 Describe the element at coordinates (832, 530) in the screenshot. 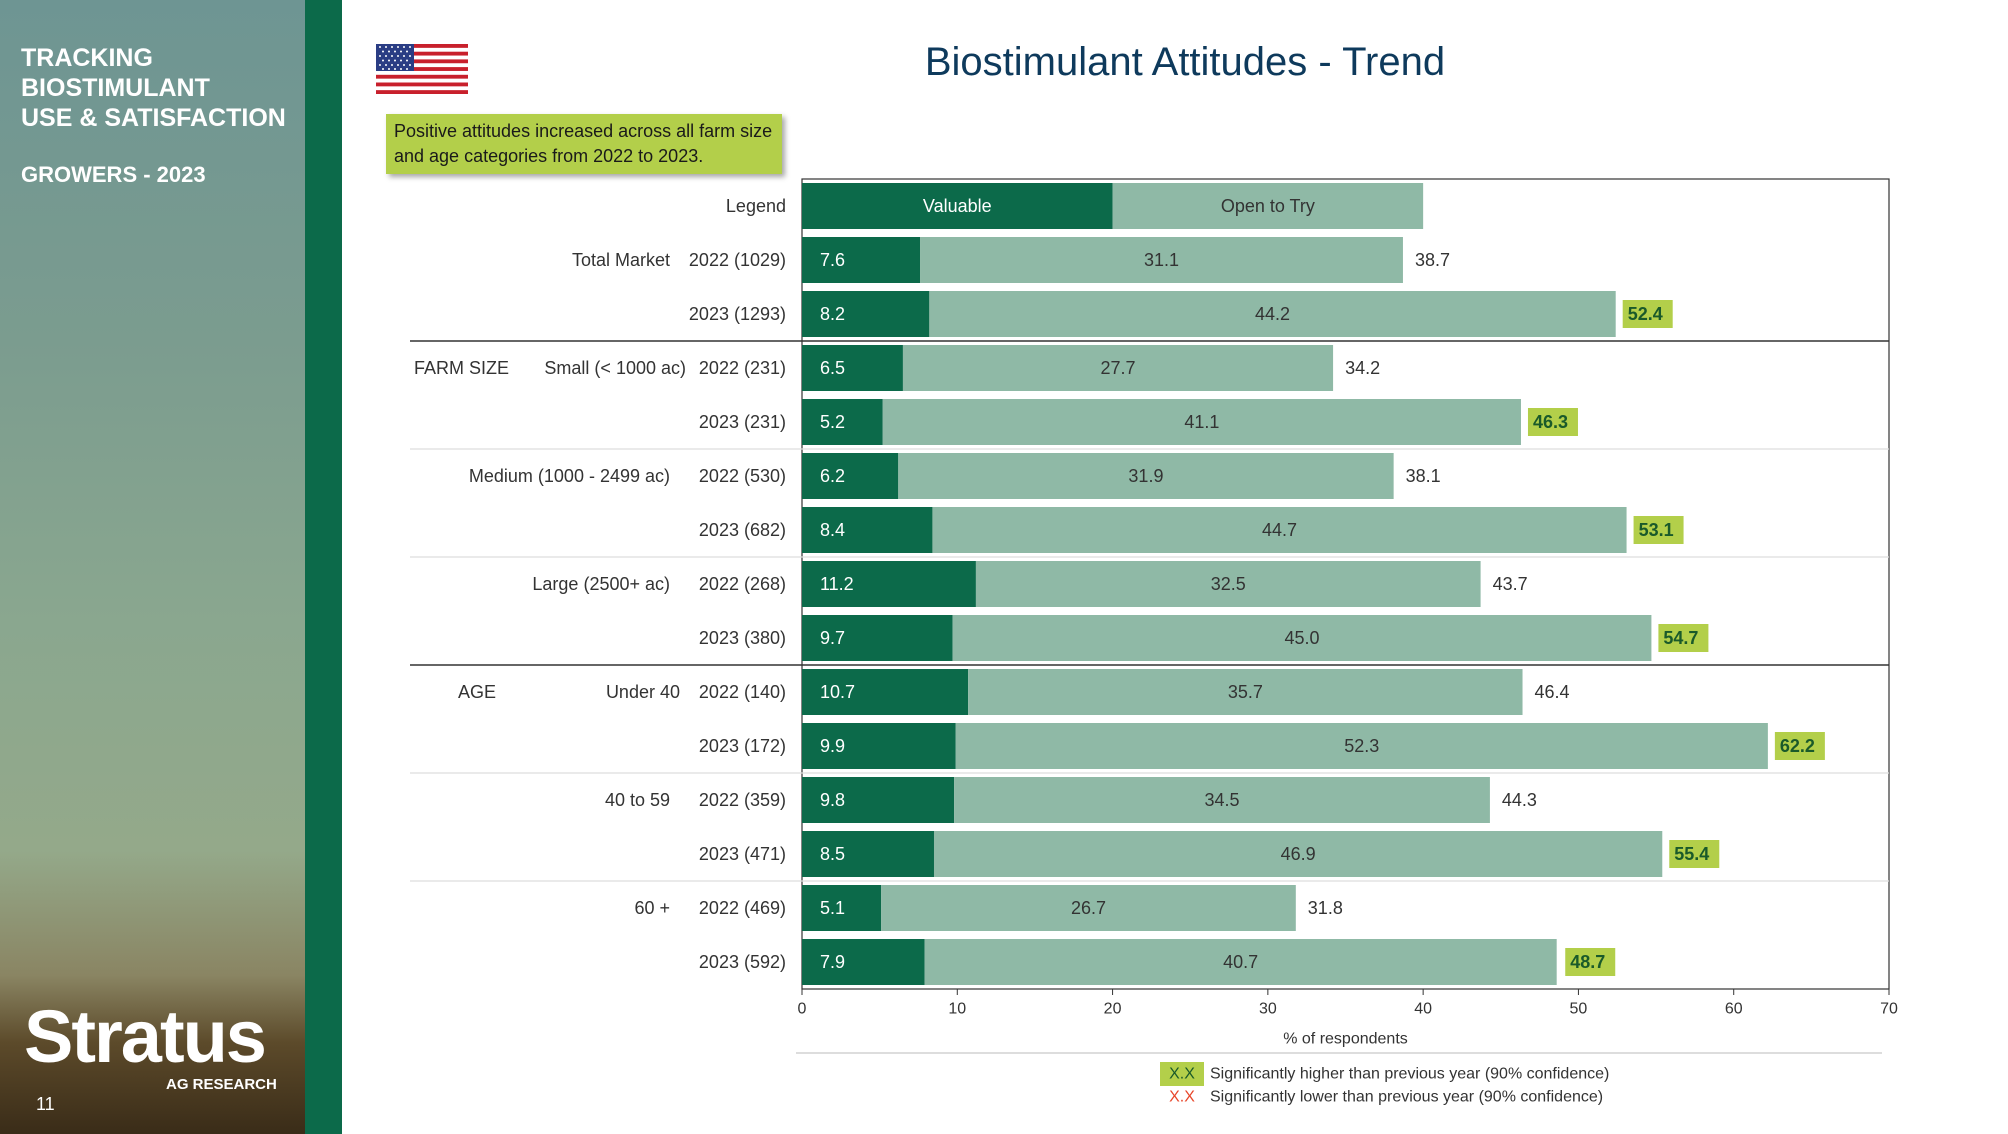

I see `bar-label-valuable: 8.4` at that location.